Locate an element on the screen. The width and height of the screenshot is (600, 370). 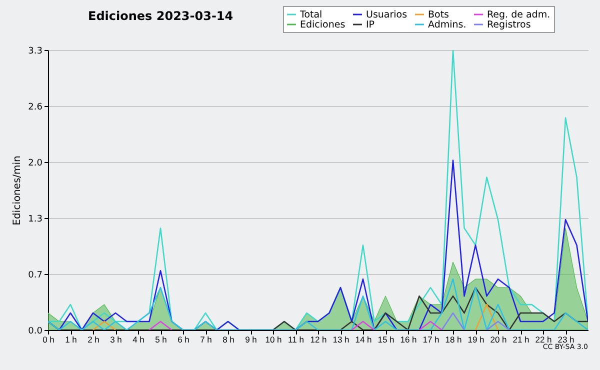
x-tick-label: 2 h is located at coordinates (94, 339).